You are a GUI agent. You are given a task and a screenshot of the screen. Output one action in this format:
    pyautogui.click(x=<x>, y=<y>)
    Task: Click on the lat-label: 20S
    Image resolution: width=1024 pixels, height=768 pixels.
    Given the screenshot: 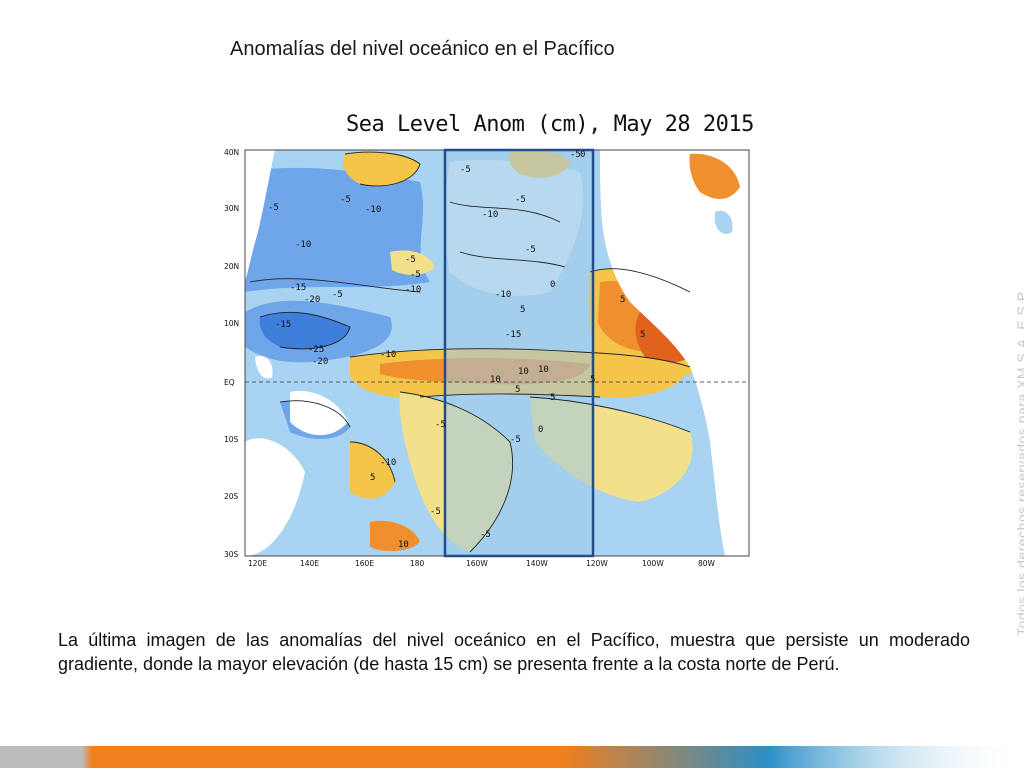 What is the action you would take?
    pyautogui.click(x=231, y=496)
    